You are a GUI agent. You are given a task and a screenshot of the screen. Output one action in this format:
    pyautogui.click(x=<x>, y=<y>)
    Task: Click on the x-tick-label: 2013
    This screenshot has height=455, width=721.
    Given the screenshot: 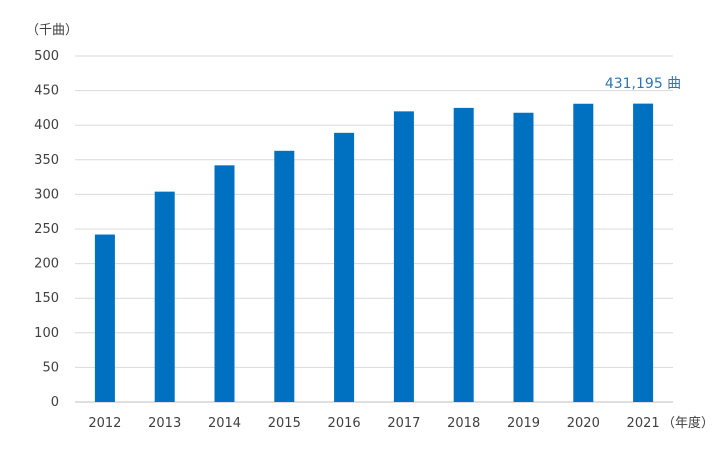 What is the action you would take?
    pyautogui.click(x=164, y=423)
    